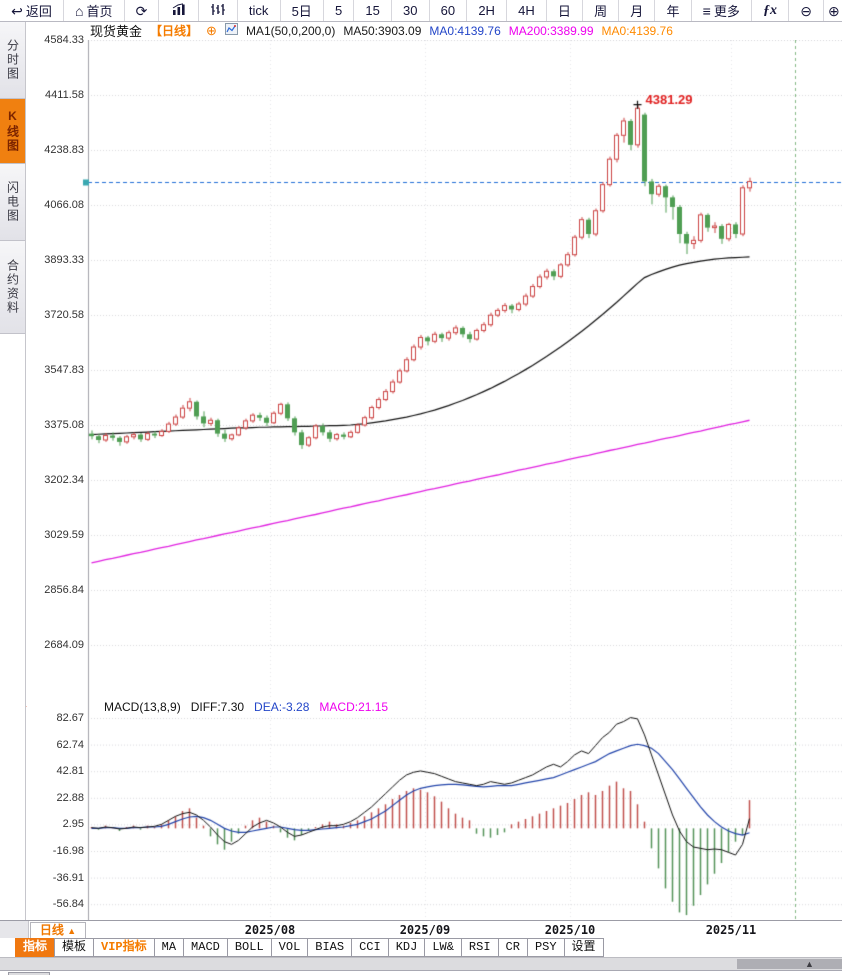 This screenshot has width=842, height=975. I want to click on interval-60-button: 60, so click(449, 10).